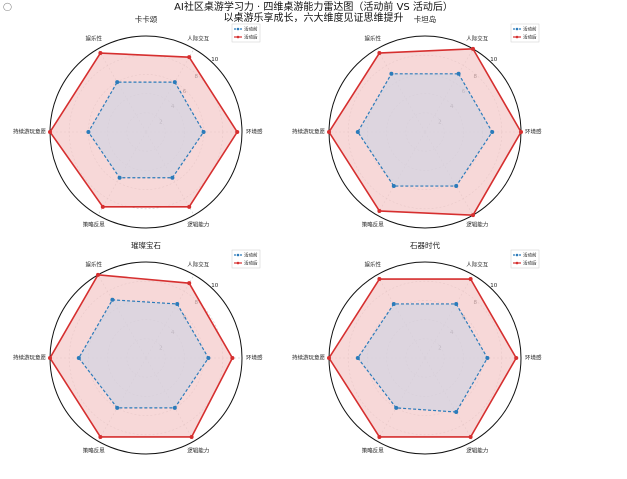  What do you see at coordinates (425, 245) in the screenshot?
I see `chart-title: 石器时代` at bounding box center [425, 245].